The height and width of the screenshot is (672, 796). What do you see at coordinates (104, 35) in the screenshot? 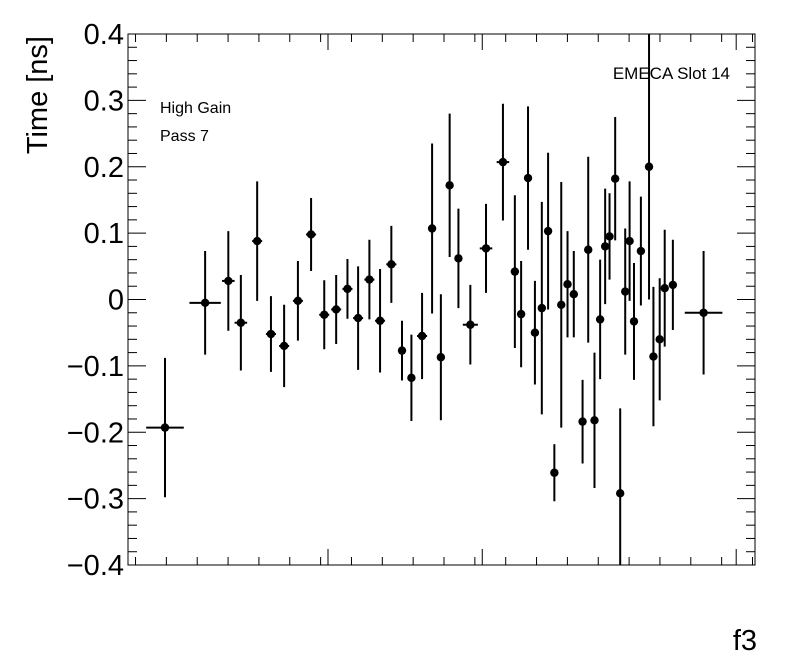
I see `y-tick-label: 0.4` at bounding box center [104, 35].